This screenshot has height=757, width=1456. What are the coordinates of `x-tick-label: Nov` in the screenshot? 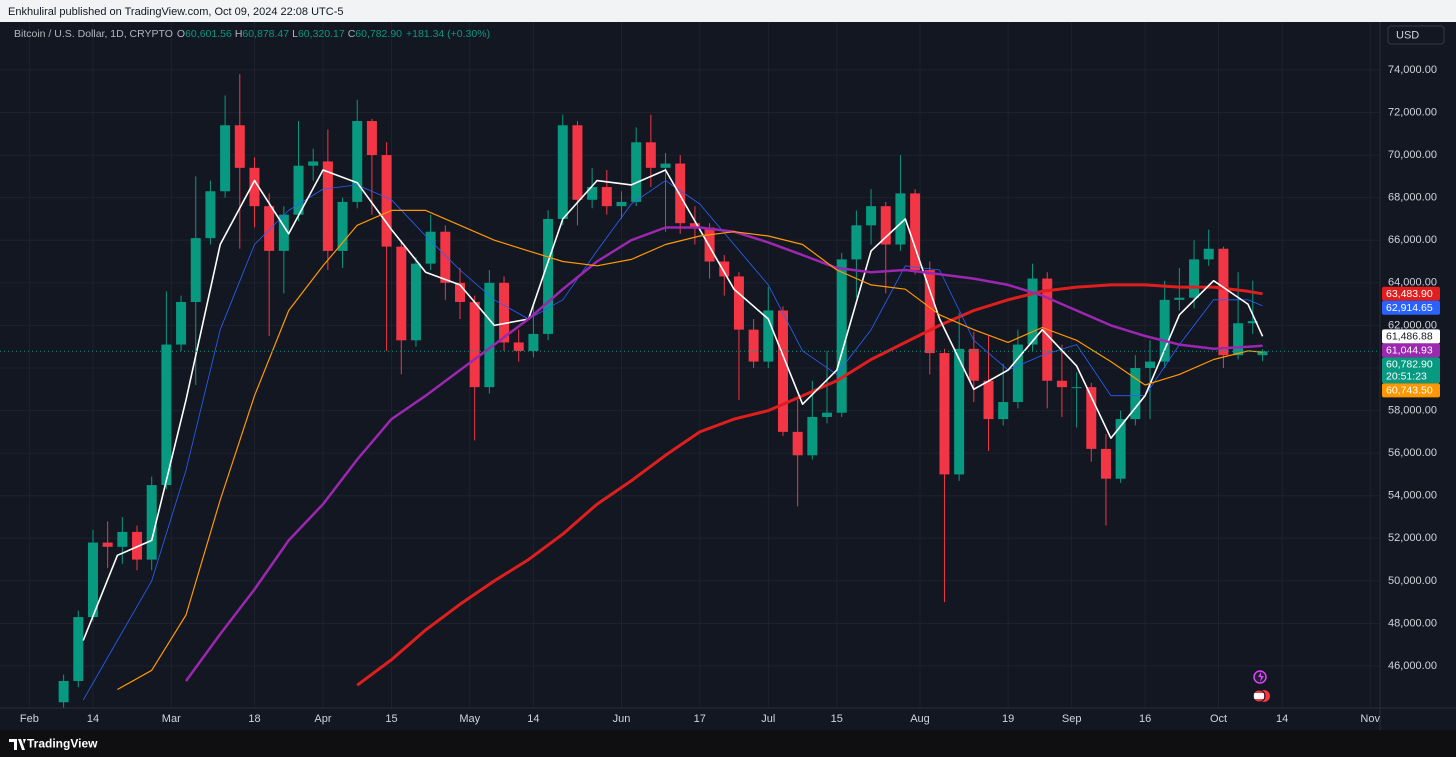 It's located at (1370, 719).